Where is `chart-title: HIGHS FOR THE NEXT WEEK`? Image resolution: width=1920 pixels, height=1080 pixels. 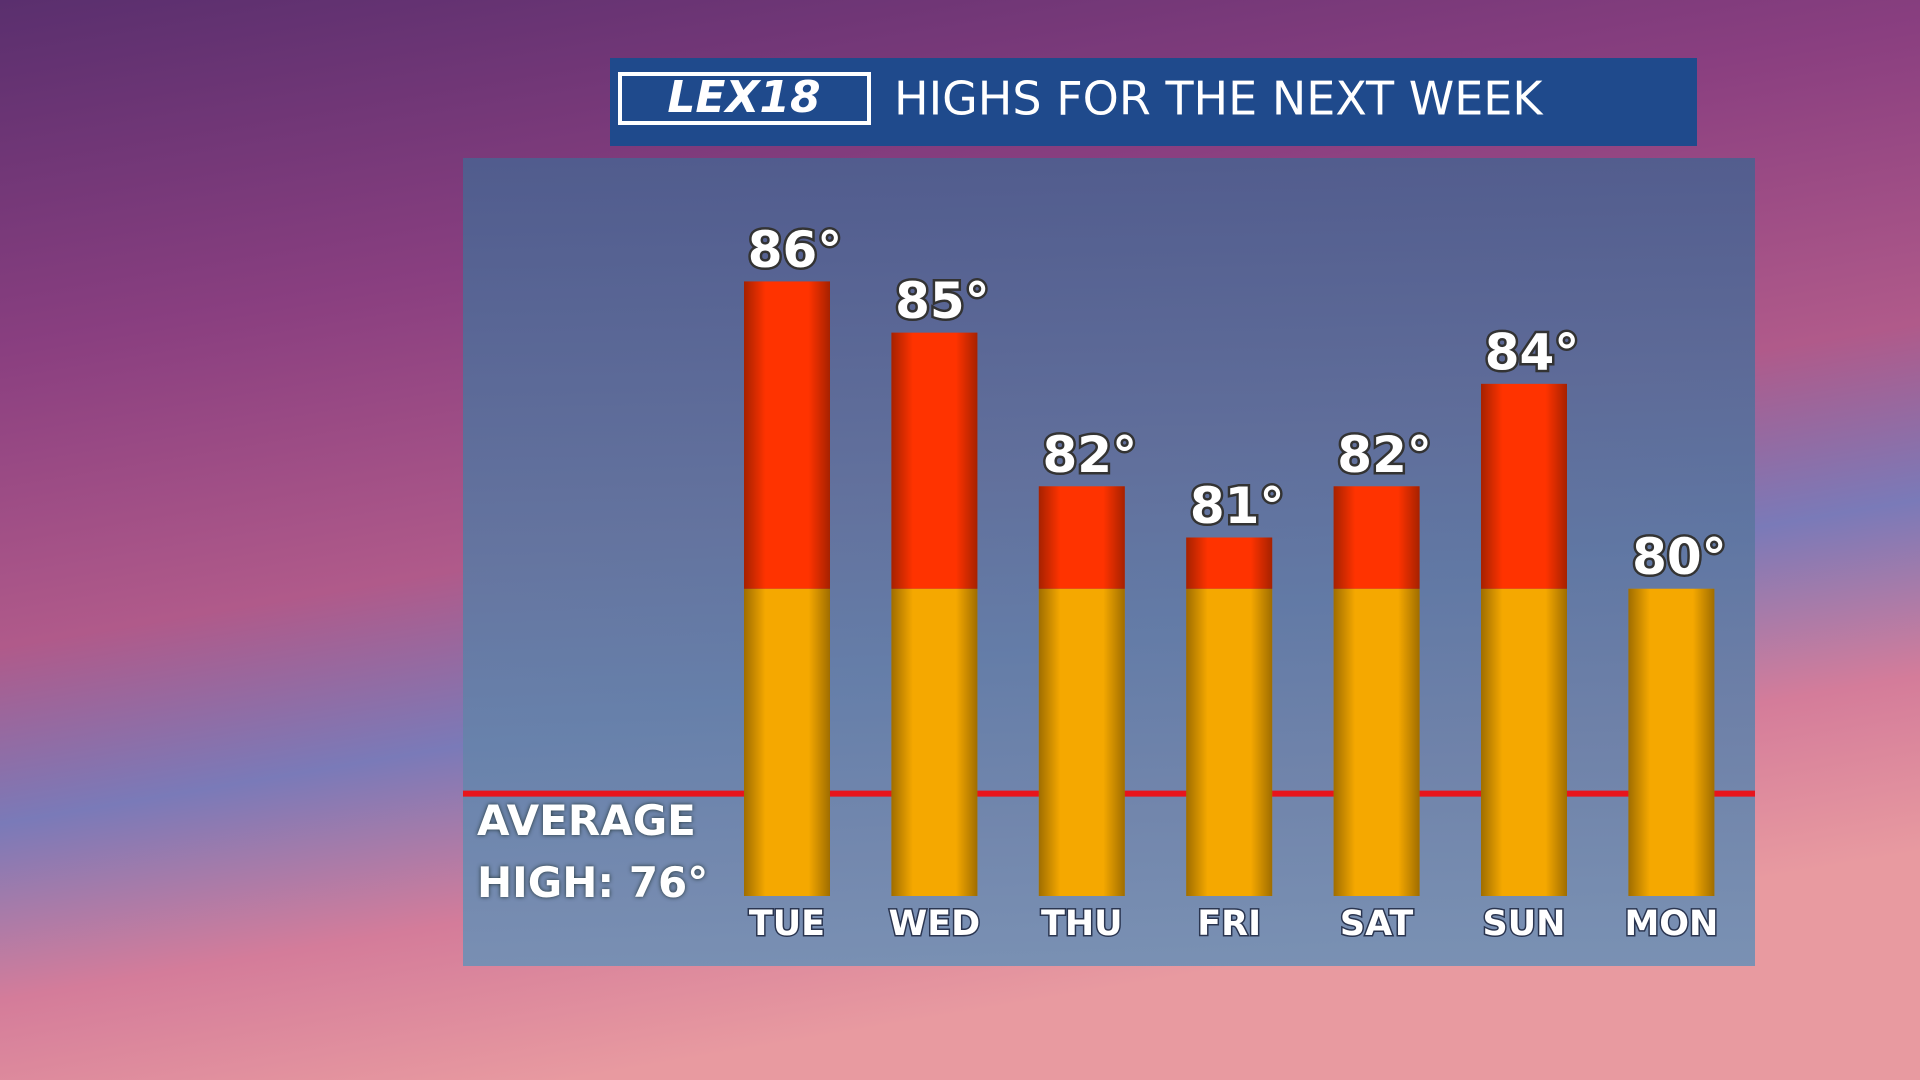
chart-title: HIGHS FOR THE NEXT WEEK is located at coordinates (1219, 99).